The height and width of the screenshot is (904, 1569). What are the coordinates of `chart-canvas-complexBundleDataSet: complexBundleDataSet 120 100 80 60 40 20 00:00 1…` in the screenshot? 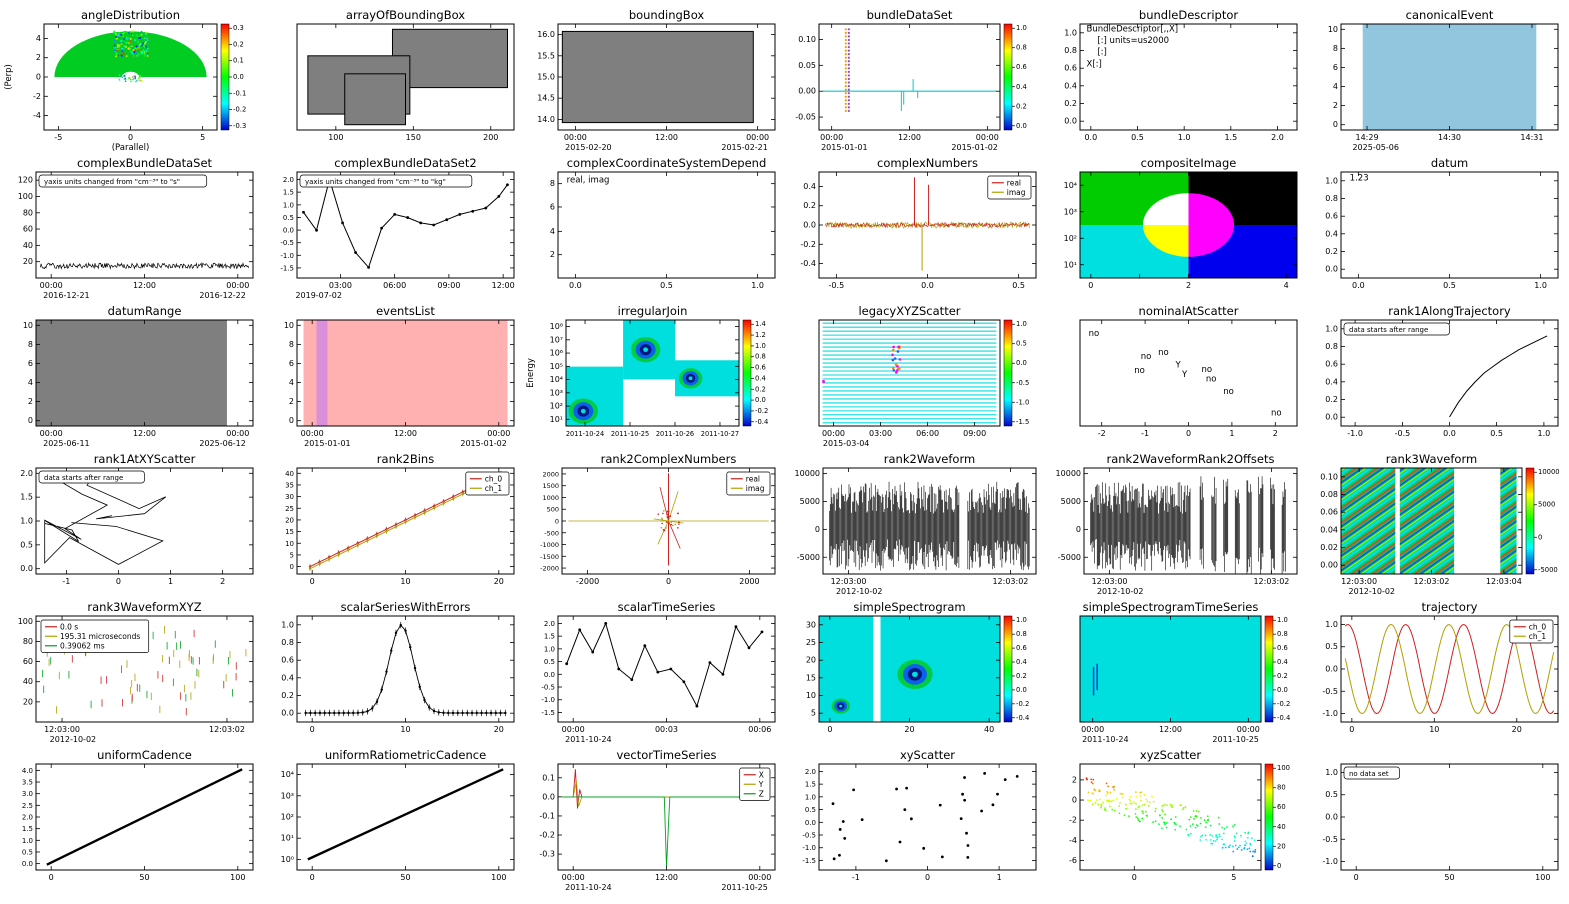 It's located at (136, 228).